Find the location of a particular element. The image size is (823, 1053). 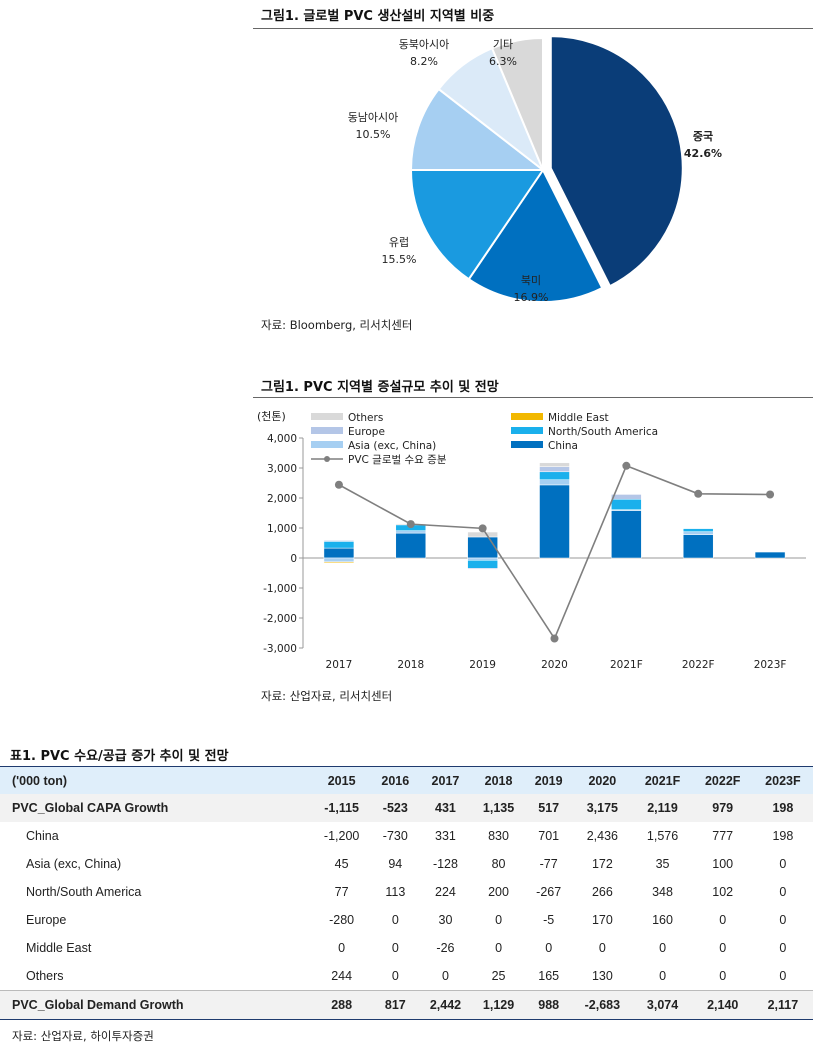

table-year-header: 2021F is located at coordinates (662, 780).